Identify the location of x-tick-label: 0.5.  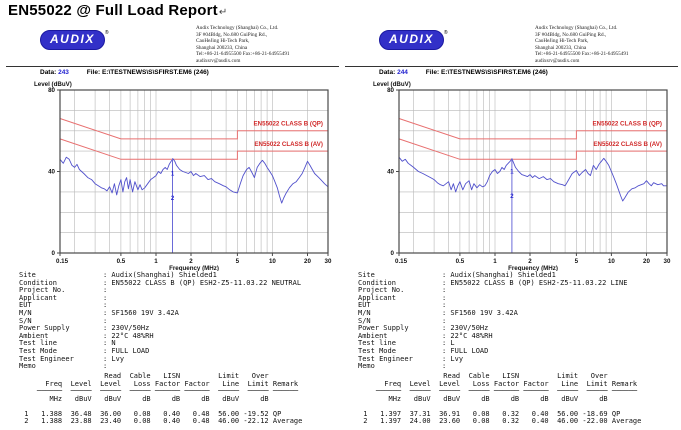
(121, 261).